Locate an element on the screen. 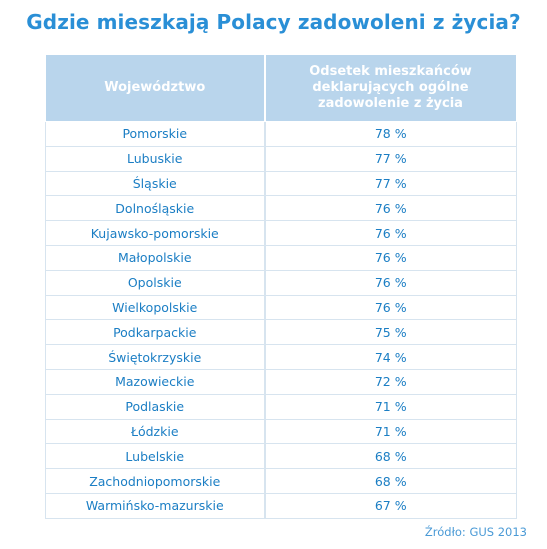 This screenshot has width=547, height=549. table-row: Opolskie 76 % is located at coordinates (281, 282).